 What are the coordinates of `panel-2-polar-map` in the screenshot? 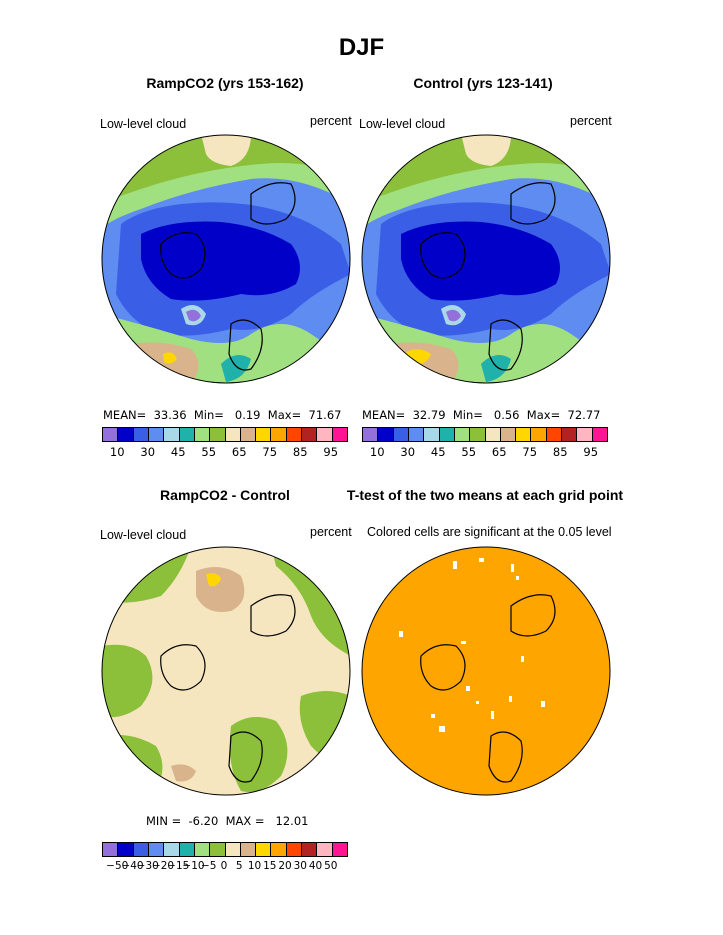 It's located at (486, 259).